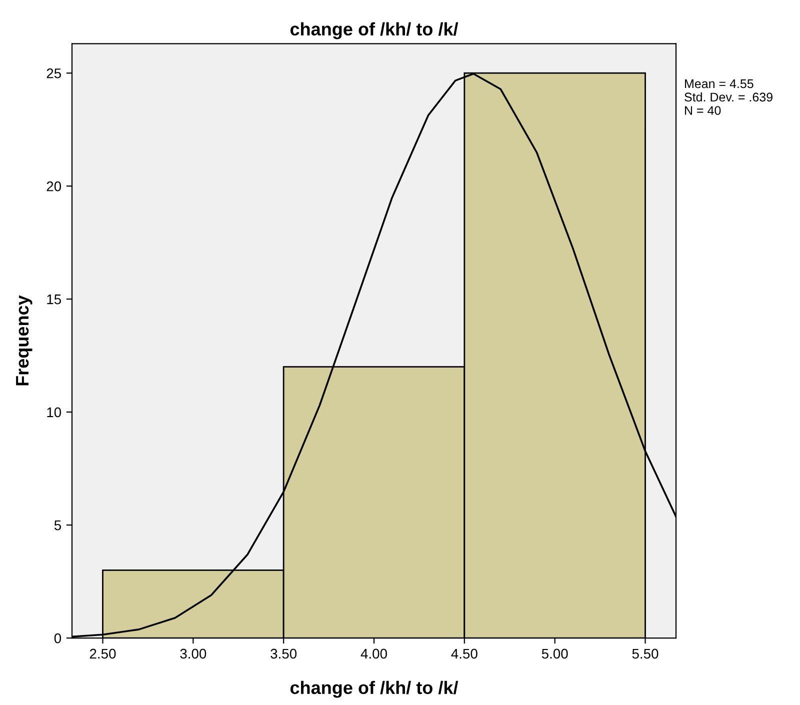  Describe the element at coordinates (54, 186) in the screenshot. I see `y-tick-label: 20` at that location.